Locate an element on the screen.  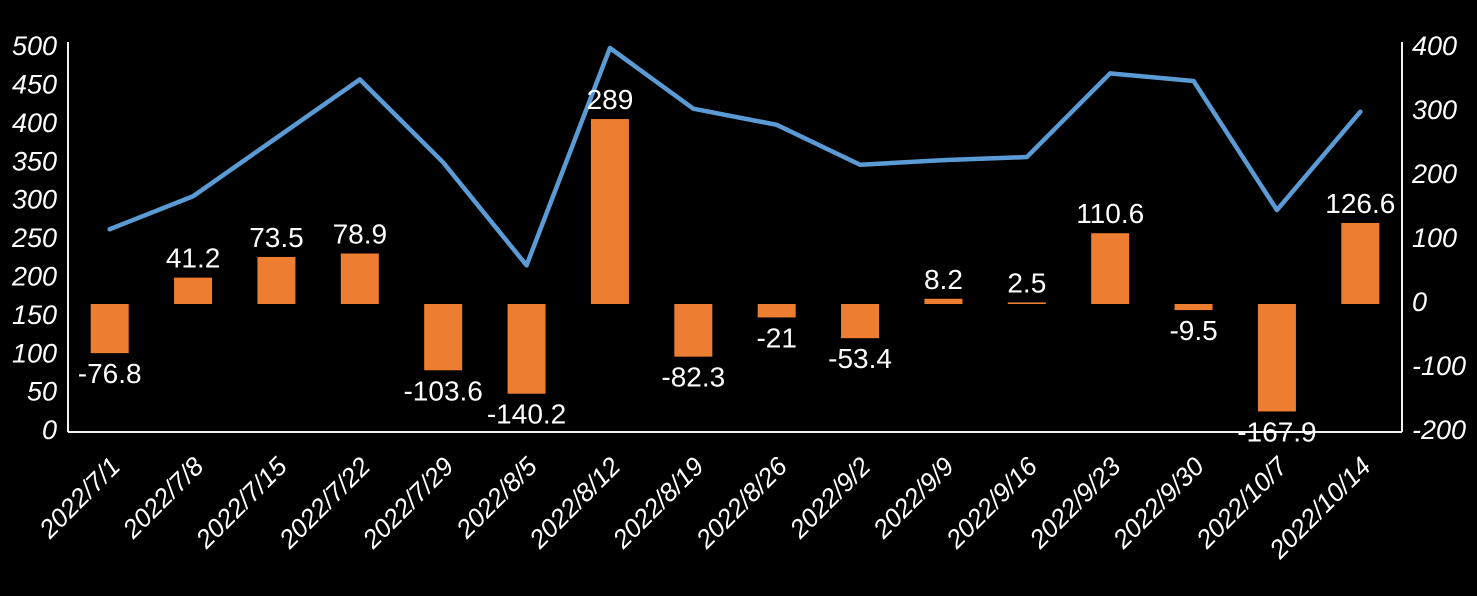
bar-value-label: 73.5 is located at coordinates (276, 237).